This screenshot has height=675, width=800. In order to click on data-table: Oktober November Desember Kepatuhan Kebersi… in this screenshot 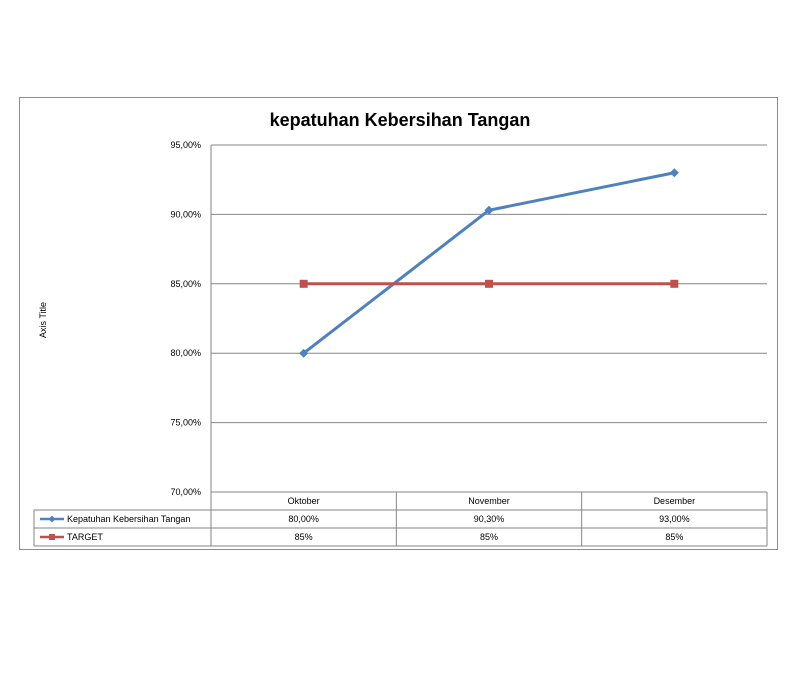, I will do `click(400, 519)`.